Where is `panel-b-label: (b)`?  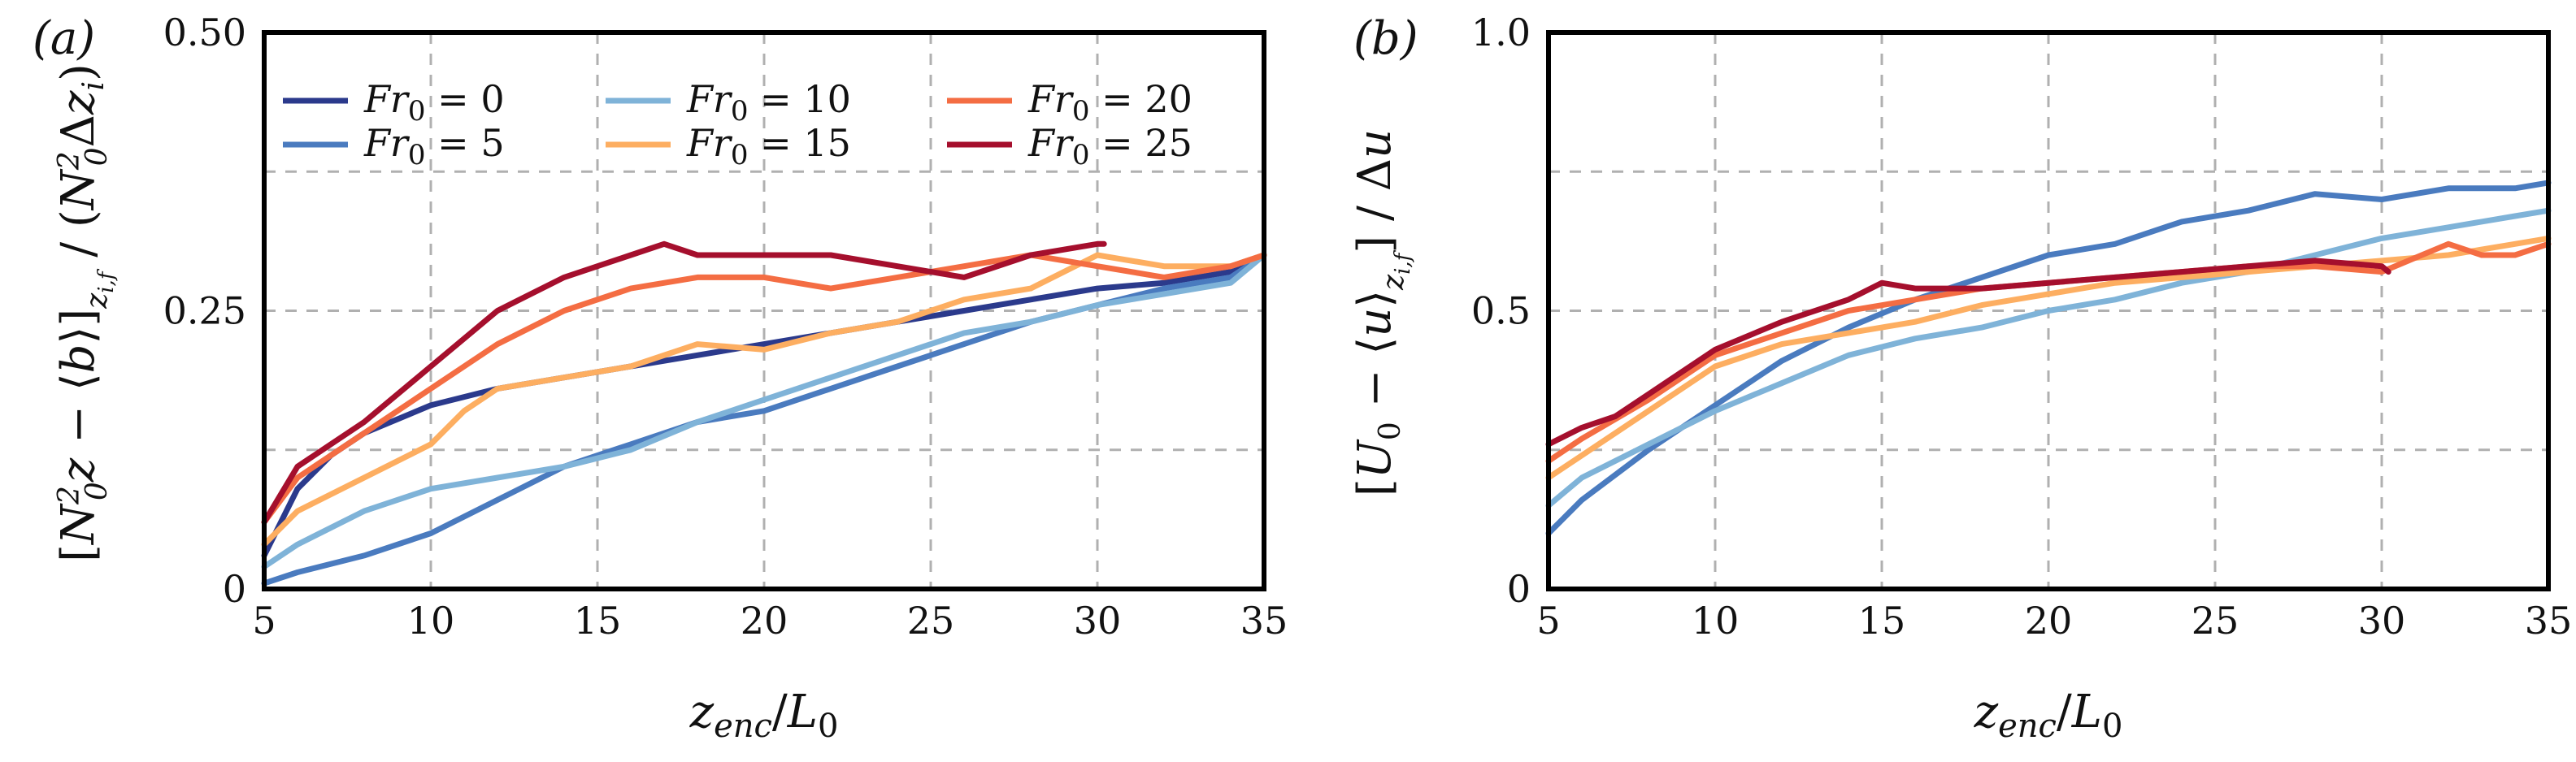 panel-b-label: (b) is located at coordinates (1385, 39).